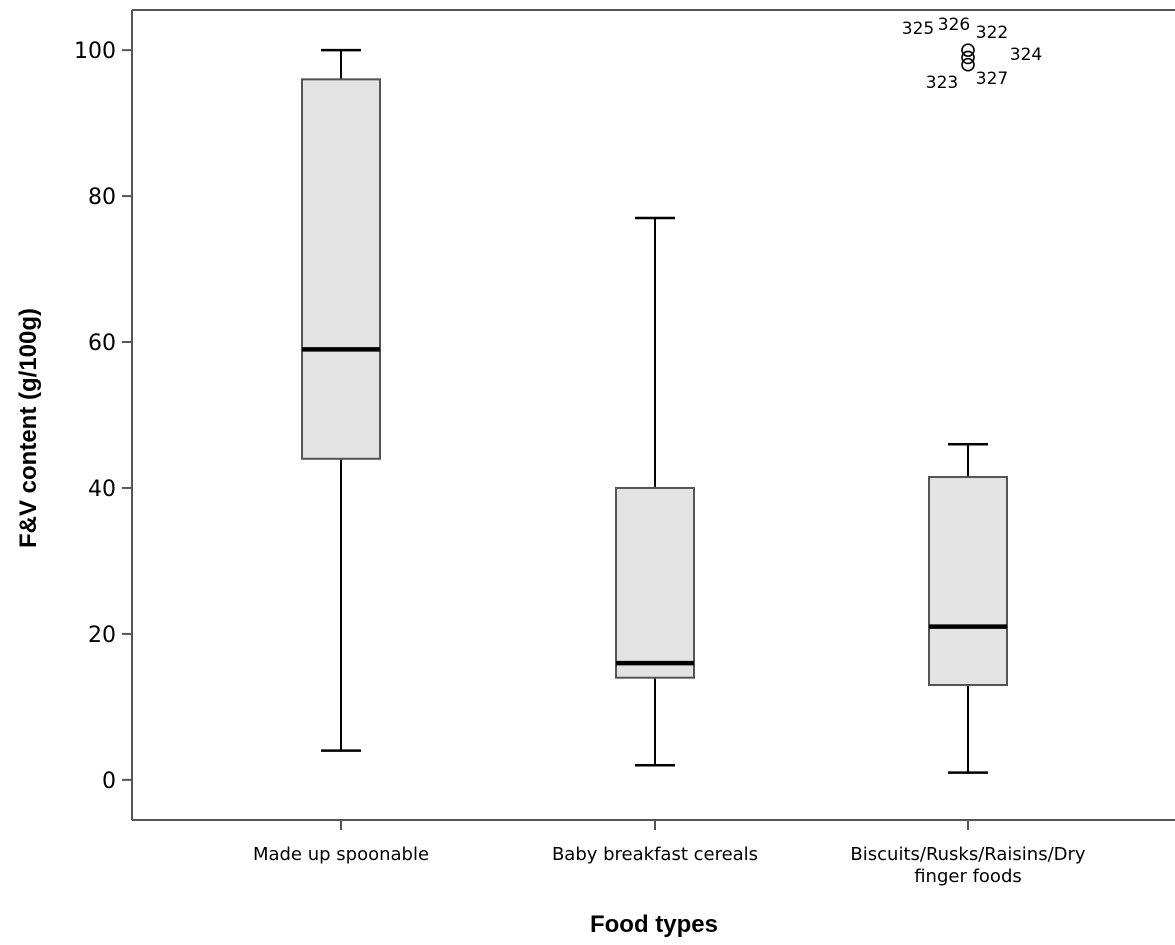  Describe the element at coordinates (654, 924) in the screenshot. I see `x-axis-title: Food types` at that location.